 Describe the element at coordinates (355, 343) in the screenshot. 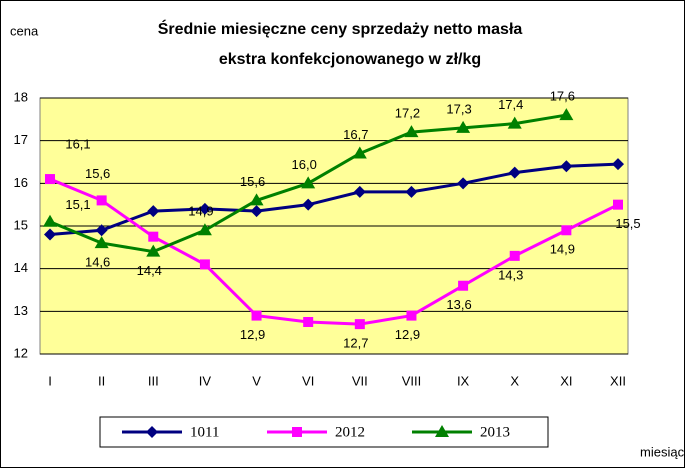

I see `data-label: 12,7` at that location.